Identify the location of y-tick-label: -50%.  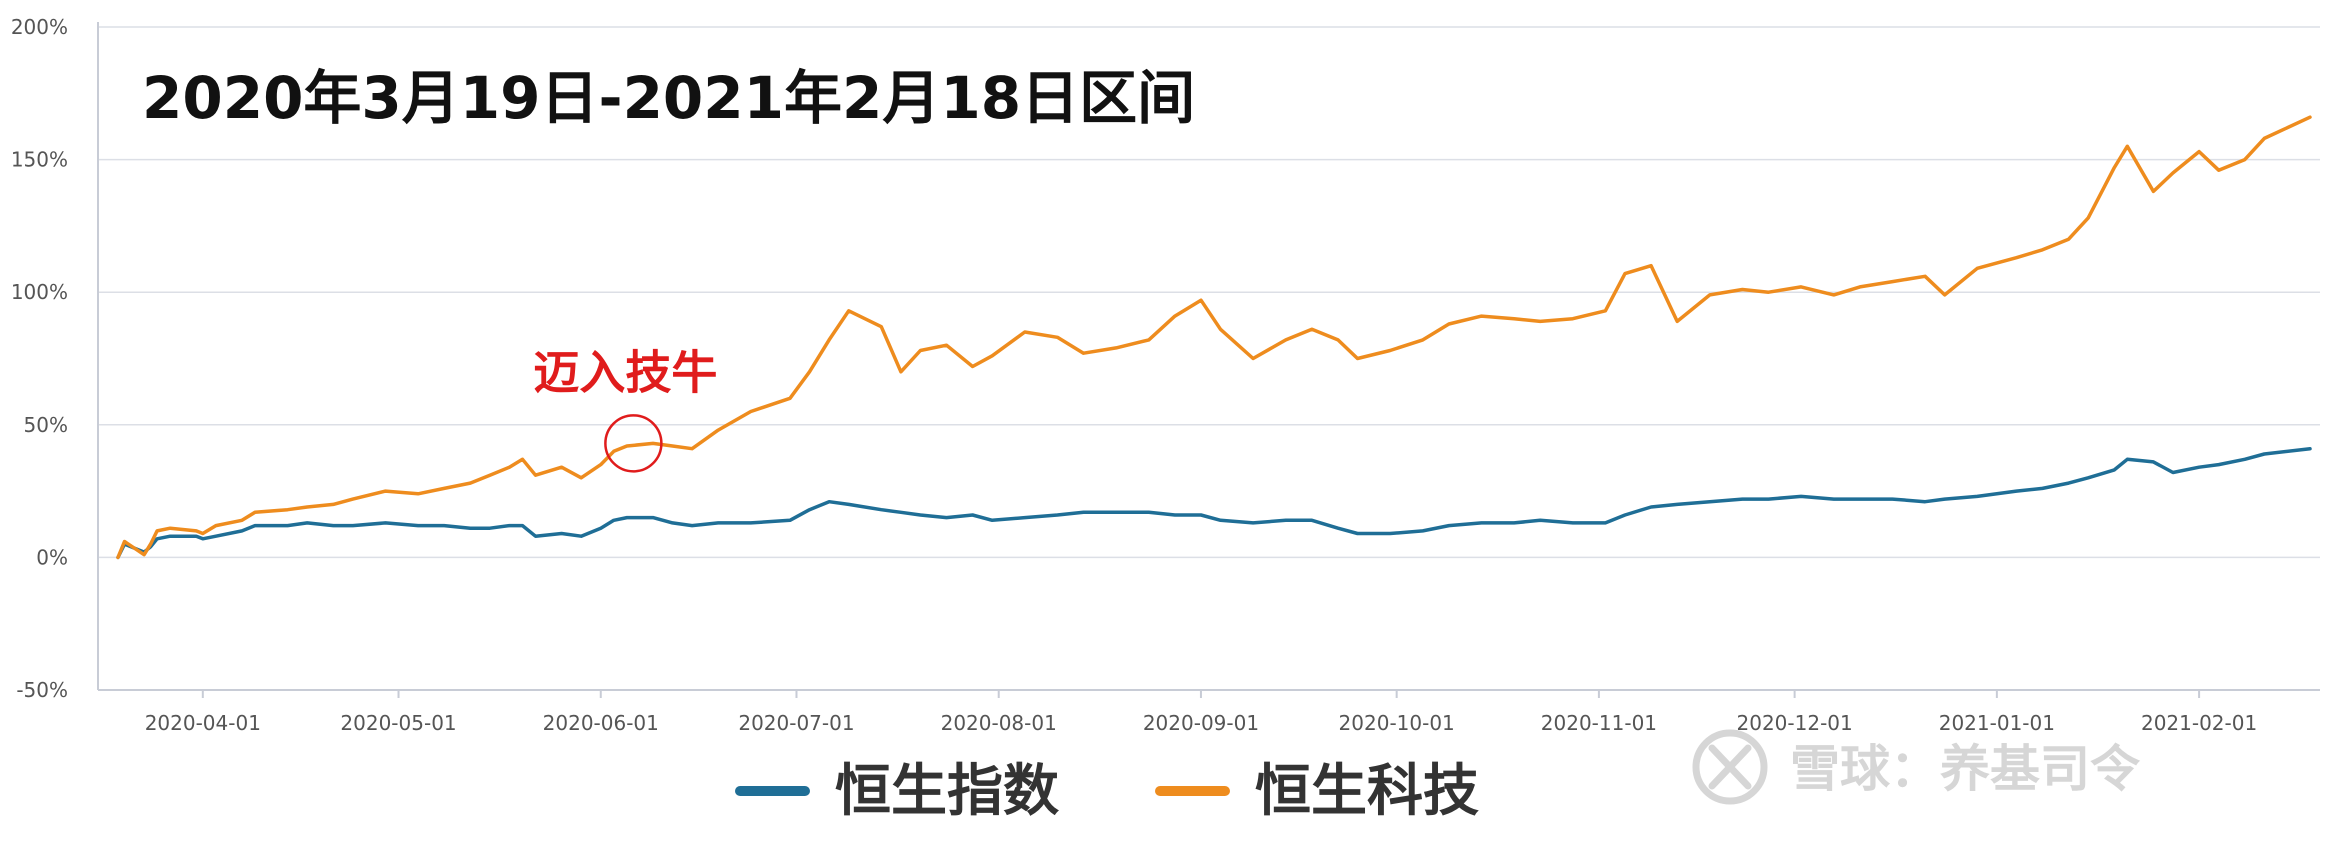
(42, 690).